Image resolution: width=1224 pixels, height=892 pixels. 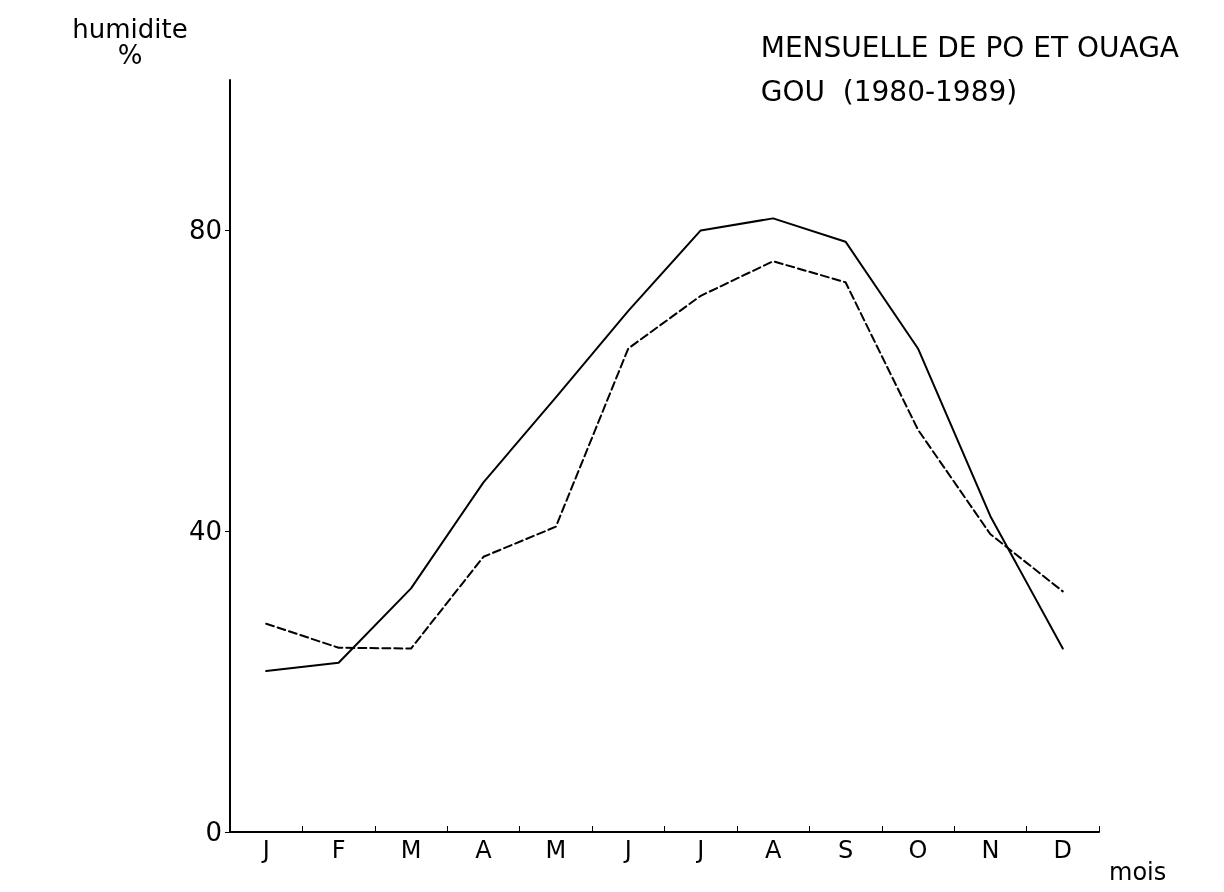 What do you see at coordinates (205, 230) in the screenshot?
I see `y-tick-label: 80` at bounding box center [205, 230].